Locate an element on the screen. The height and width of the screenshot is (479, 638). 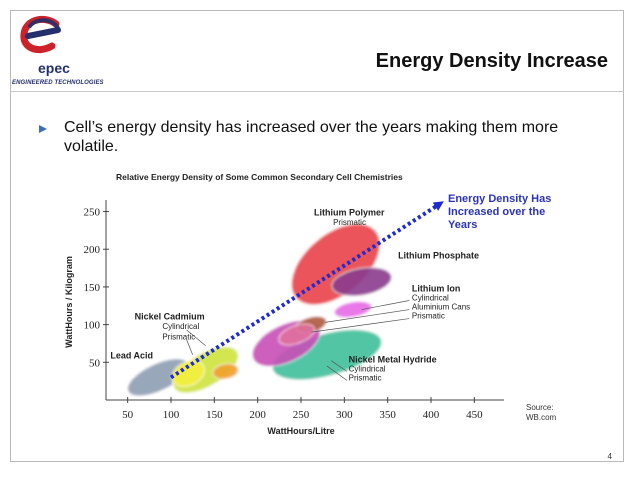
region-label: Lithium Ion is located at coordinates (436, 288).